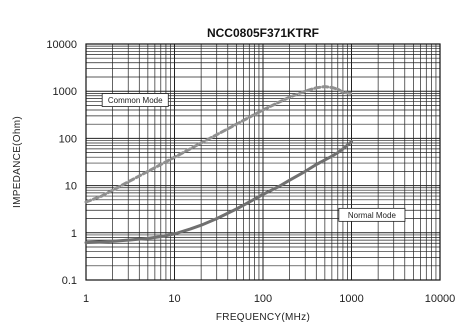 Image resolution: width=466 pixels, height=324 pixels. What do you see at coordinates (263, 33) in the screenshot?
I see `chart-title: NCC0805F371KTRF` at bounding box center [263, 33].